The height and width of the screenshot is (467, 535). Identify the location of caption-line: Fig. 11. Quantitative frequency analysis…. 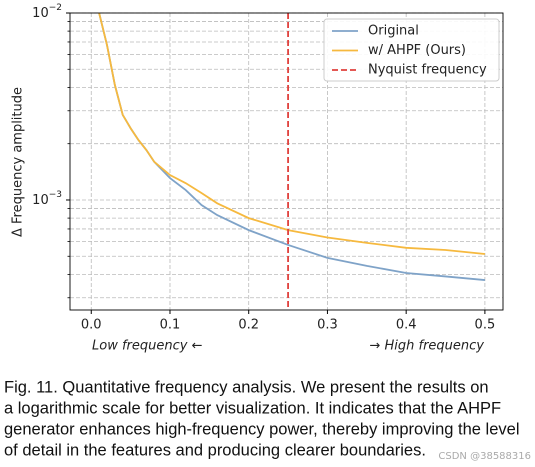
(246, 387).